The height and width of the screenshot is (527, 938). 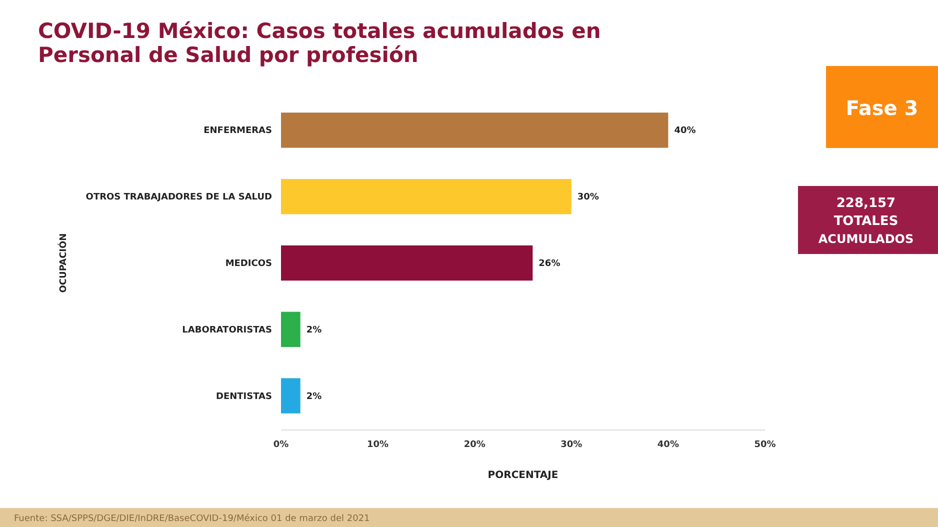 What do you see at coordinates (248, 264) in the screenshot?
I see `y-tick-label: MEDICOS` at bounding box center [248, 264].